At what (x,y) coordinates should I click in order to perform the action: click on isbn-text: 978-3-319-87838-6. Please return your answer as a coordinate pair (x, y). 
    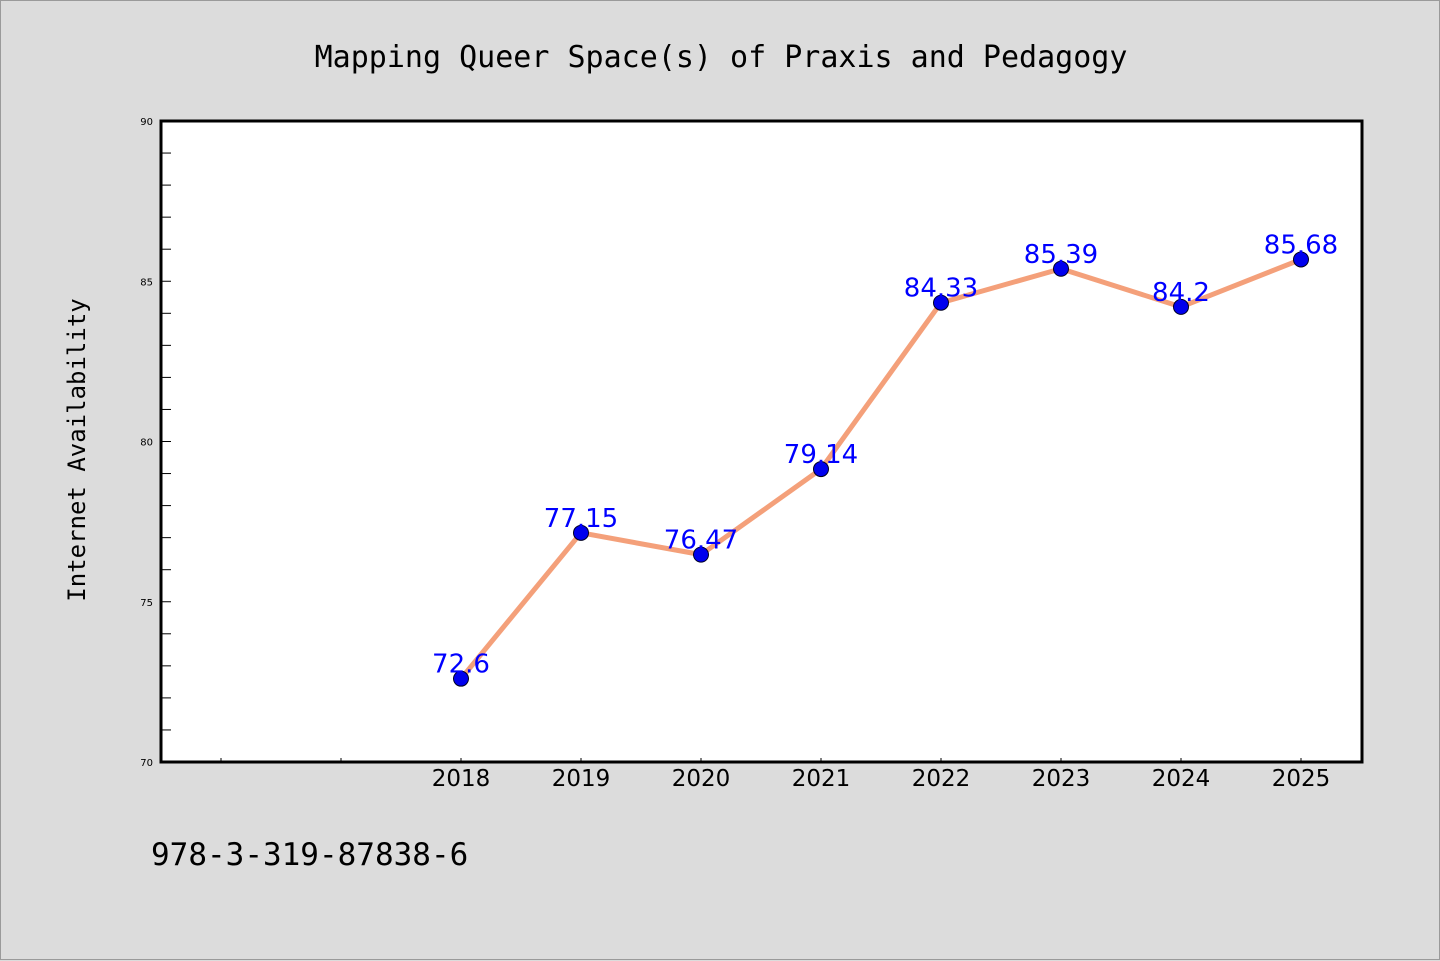
    Looking at the image, I should click on (309, 855).